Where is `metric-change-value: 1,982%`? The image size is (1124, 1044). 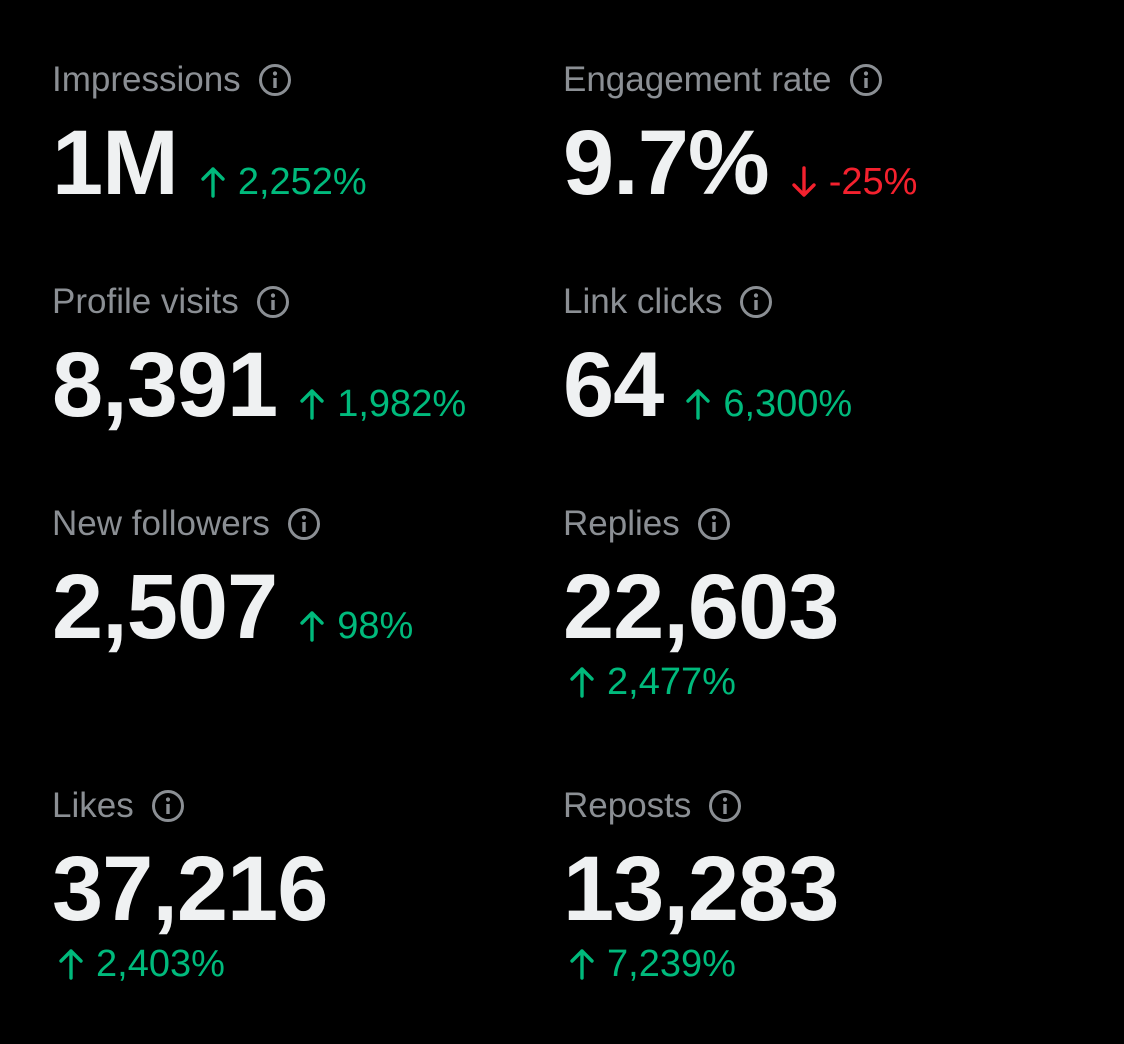 metric-change-value: 1,982% is located at coordinates (402, 404).